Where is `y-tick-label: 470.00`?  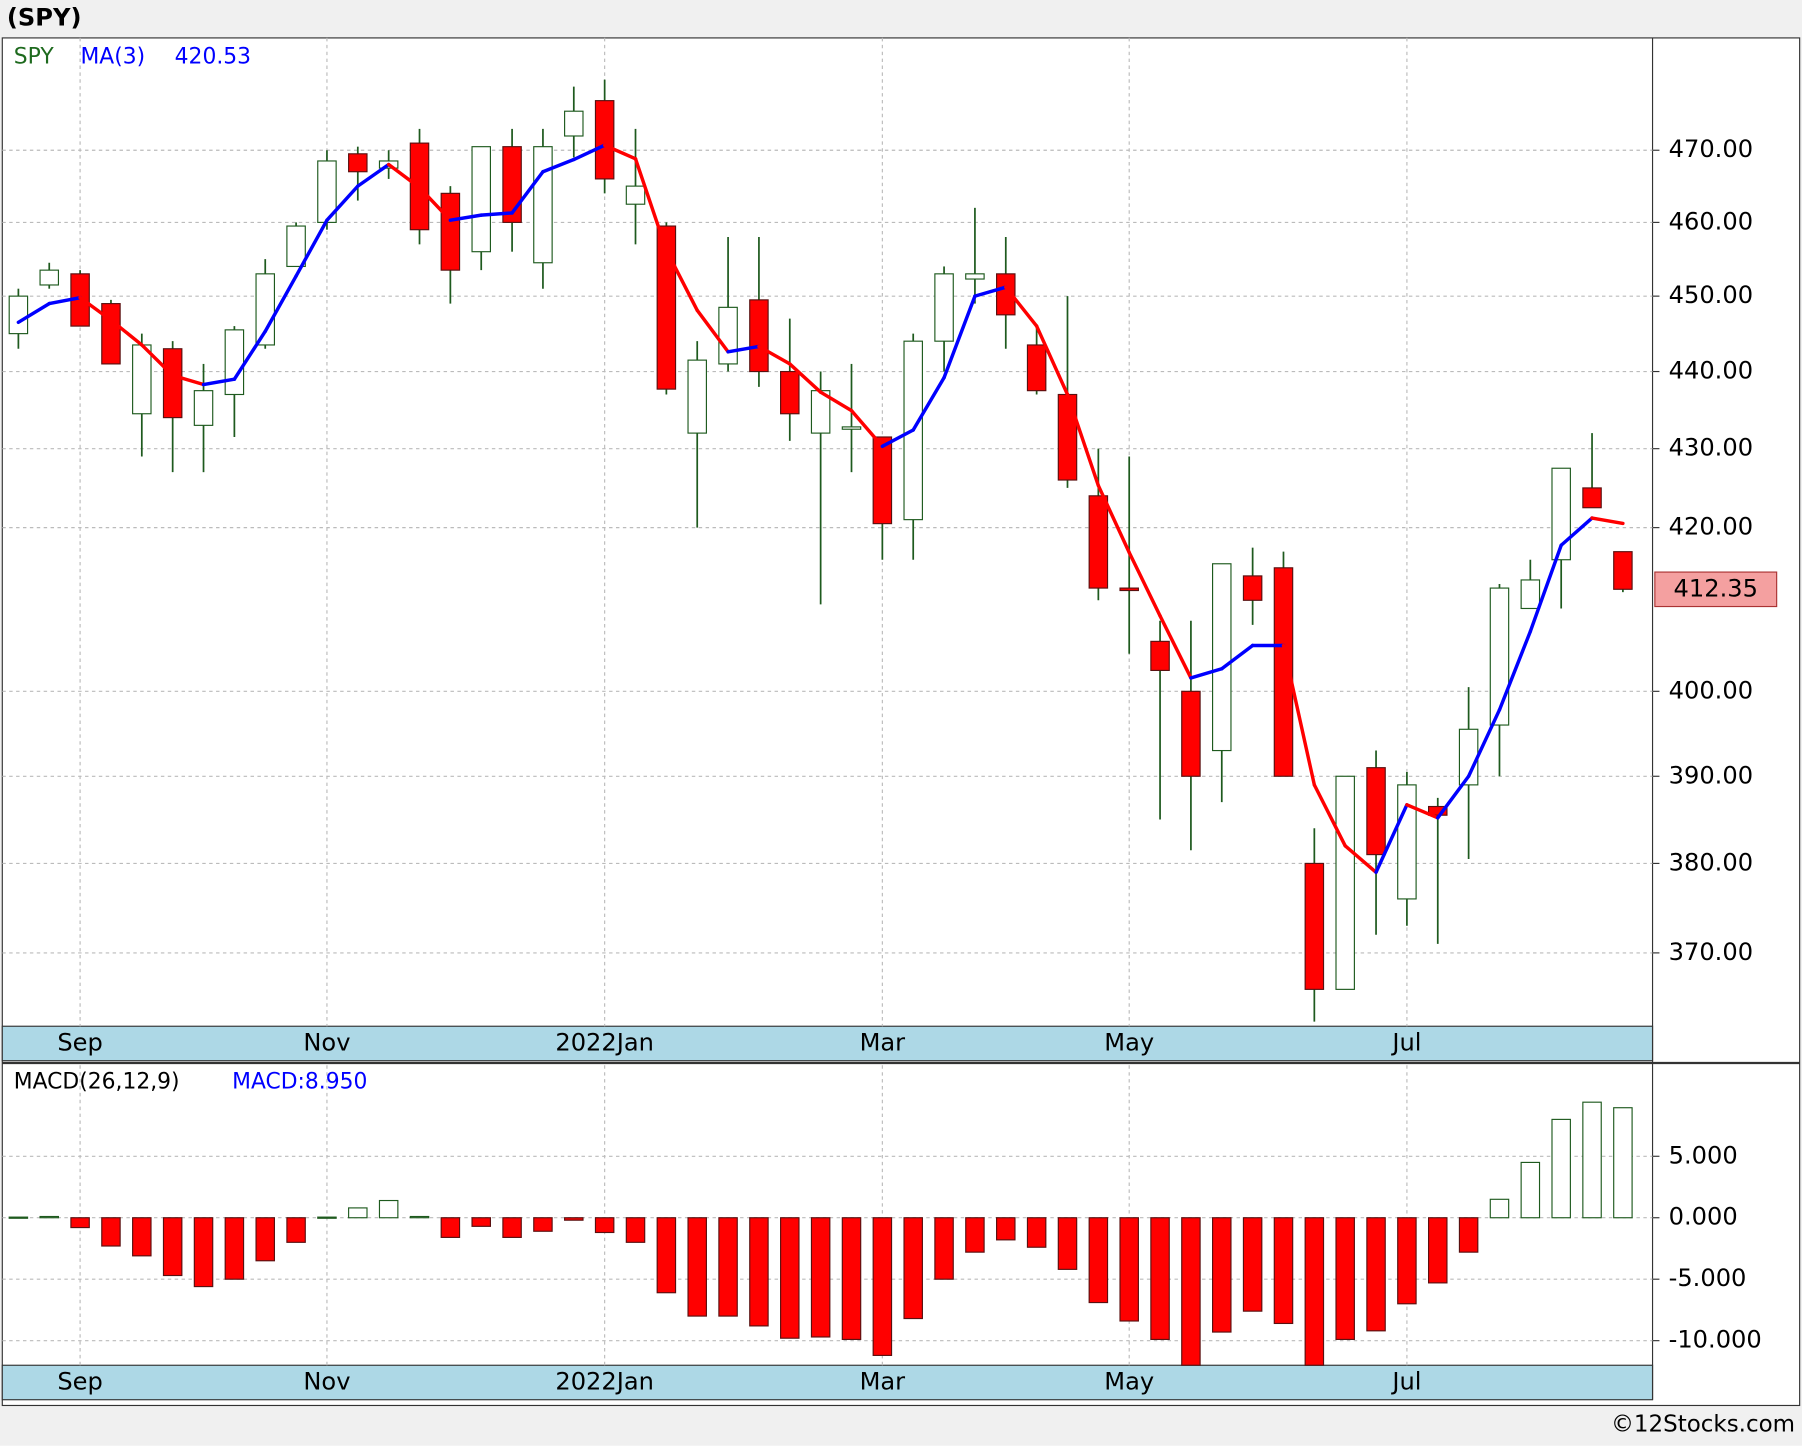 y-tick-label: 470.00 is located at coordinates (1711, 149).